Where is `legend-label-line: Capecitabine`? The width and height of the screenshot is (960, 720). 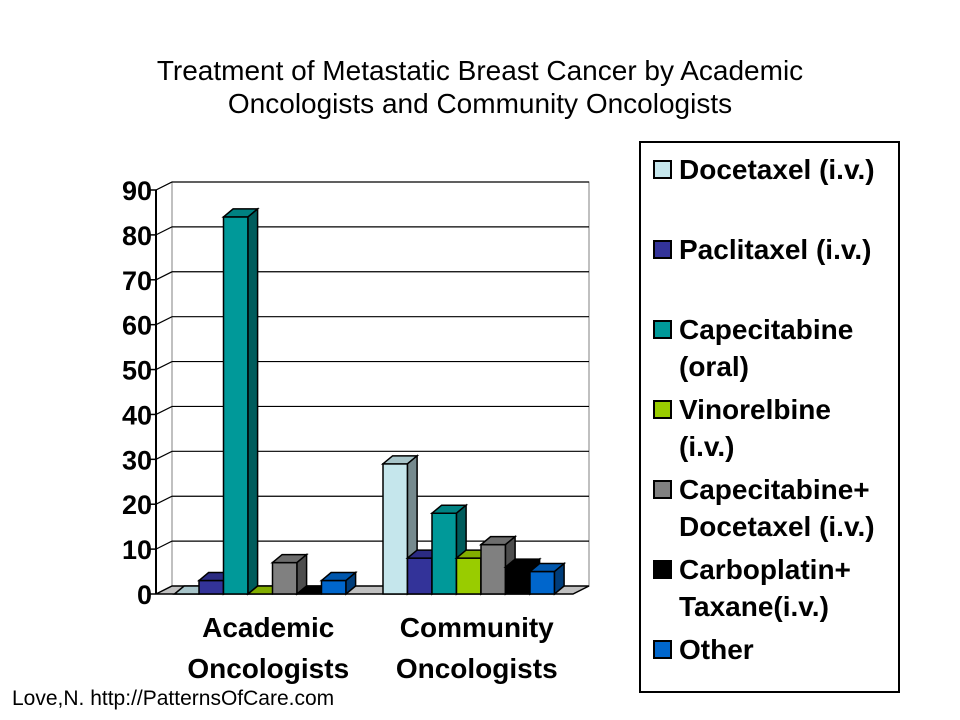 legend-label-line: Capecitabine is located at coordinates (766, 329).